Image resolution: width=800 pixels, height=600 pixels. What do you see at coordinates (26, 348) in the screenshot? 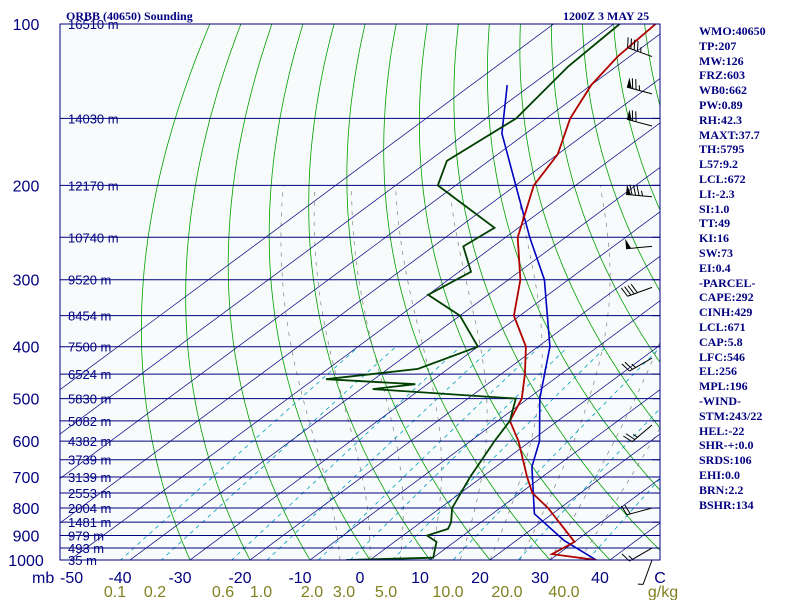
I see `pressure-tick-label: 400` at bounding box center [26, 348].